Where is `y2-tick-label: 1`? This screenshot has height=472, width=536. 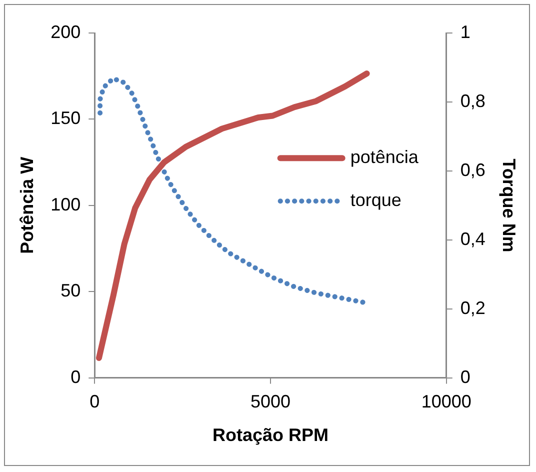
y2-tick-label: 1 is located at coordinates (465, 32).